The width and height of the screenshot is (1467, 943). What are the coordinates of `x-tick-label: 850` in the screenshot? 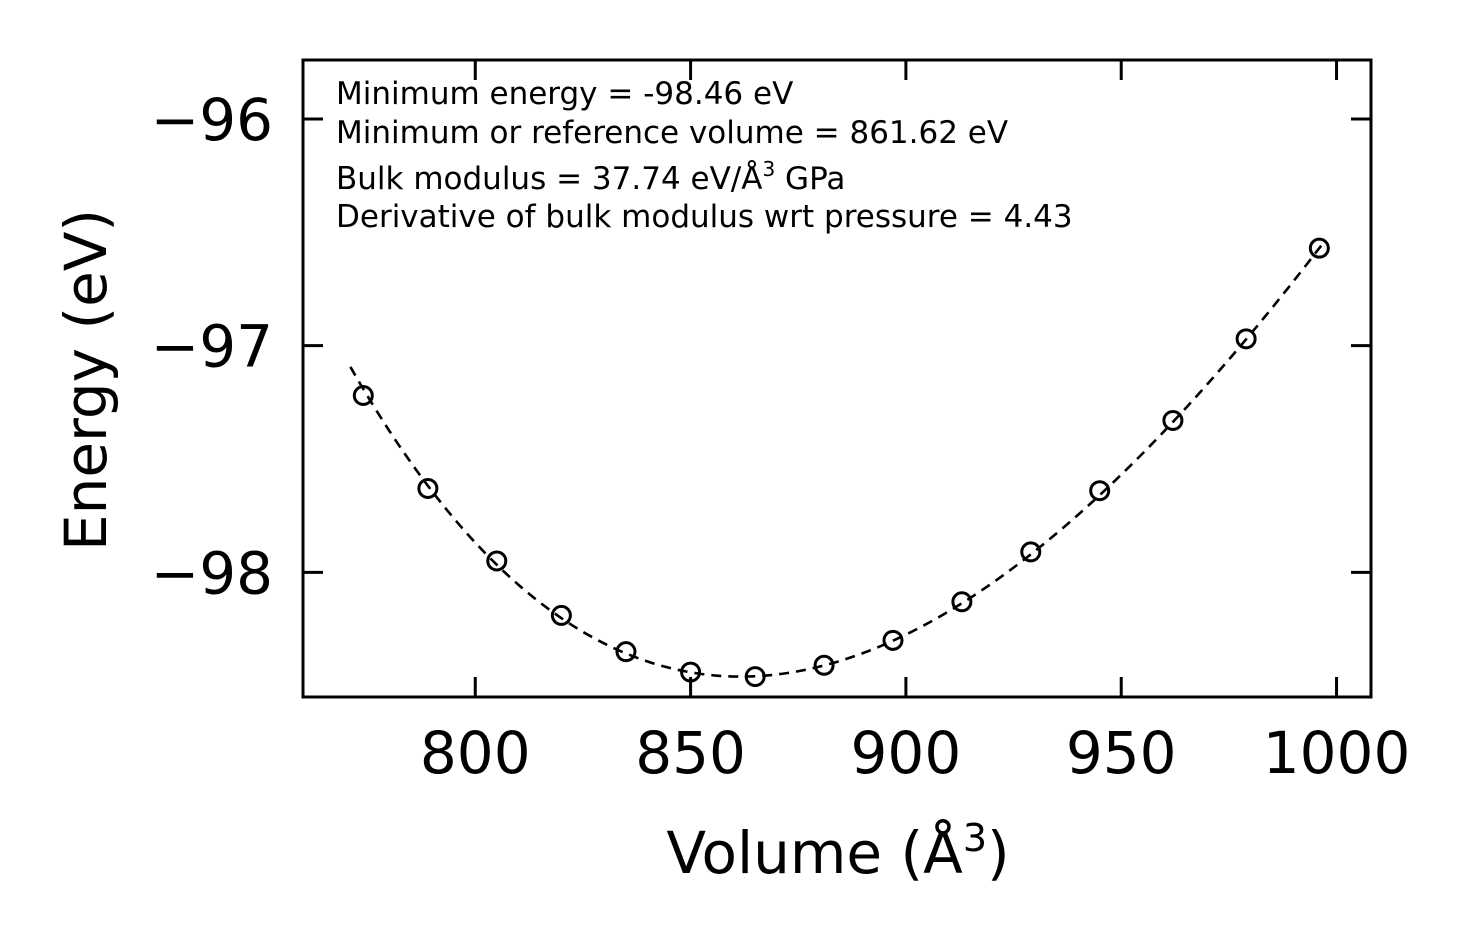 It's located at (690, 753).